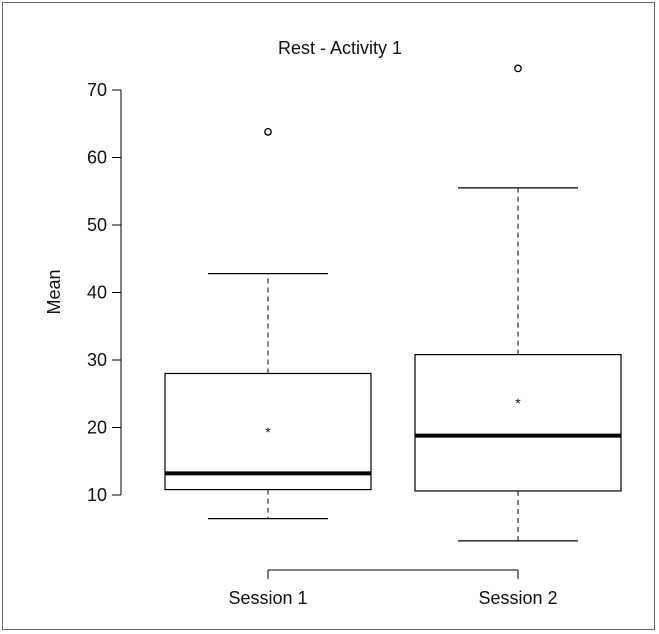 The height and width of the screenshot is (634, 659). What do you see at coordinates (97, 158) in the screenshot?
I see `y-tick-label: 60` at bounding box center [97, 158].